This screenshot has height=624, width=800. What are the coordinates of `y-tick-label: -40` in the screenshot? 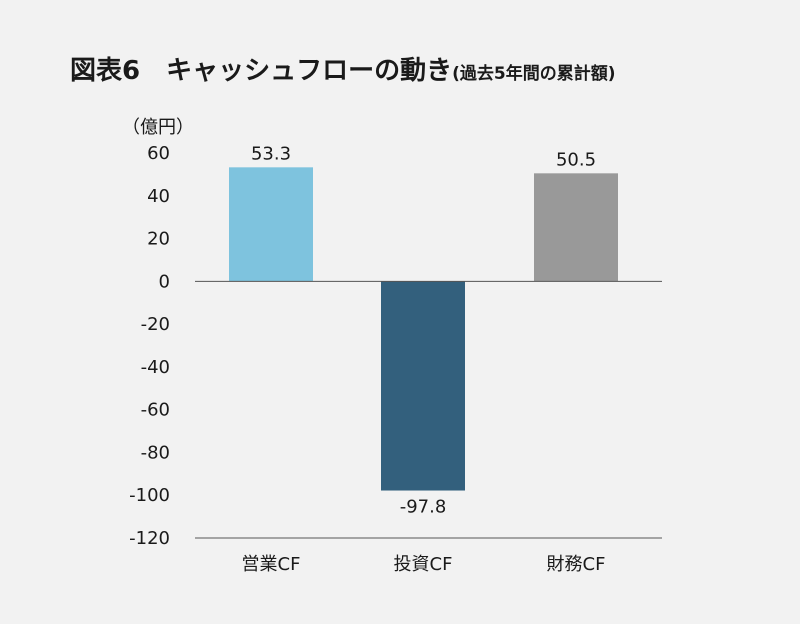 It's located at (155, 367).